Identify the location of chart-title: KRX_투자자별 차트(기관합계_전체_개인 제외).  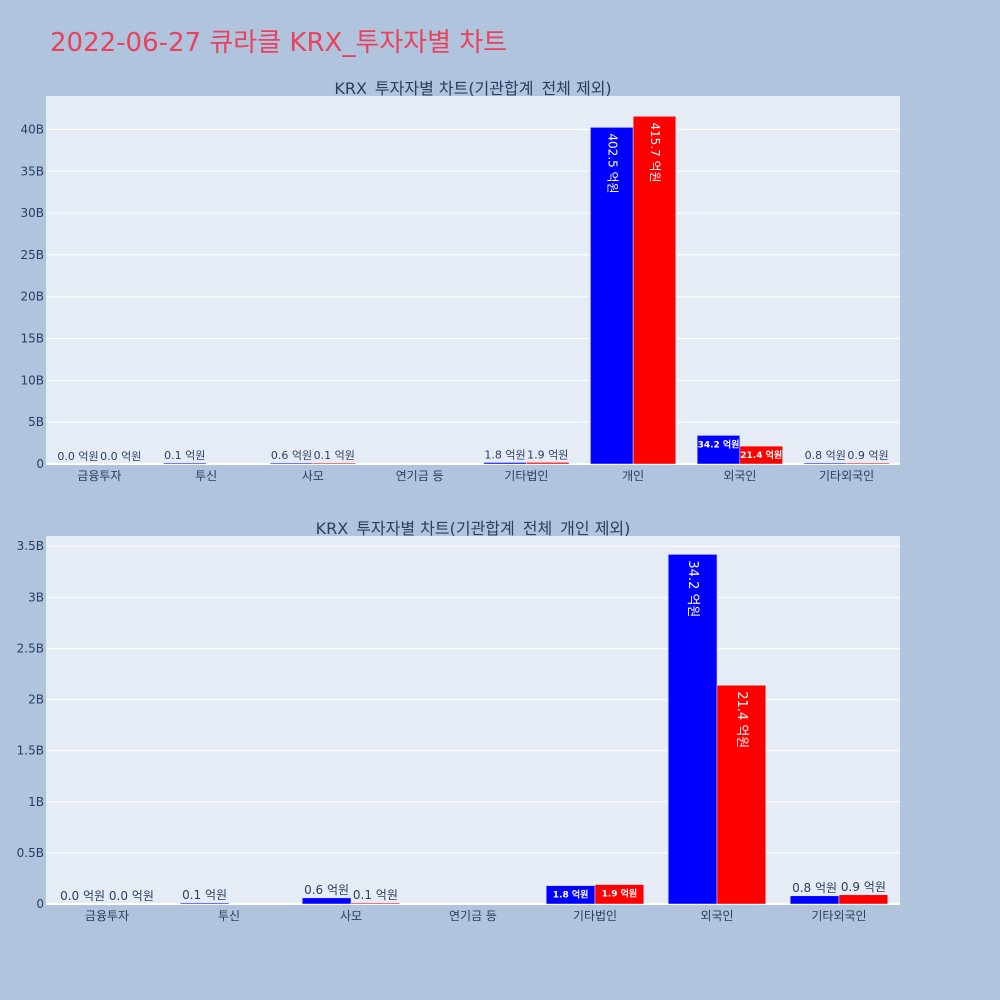
(473, 529).